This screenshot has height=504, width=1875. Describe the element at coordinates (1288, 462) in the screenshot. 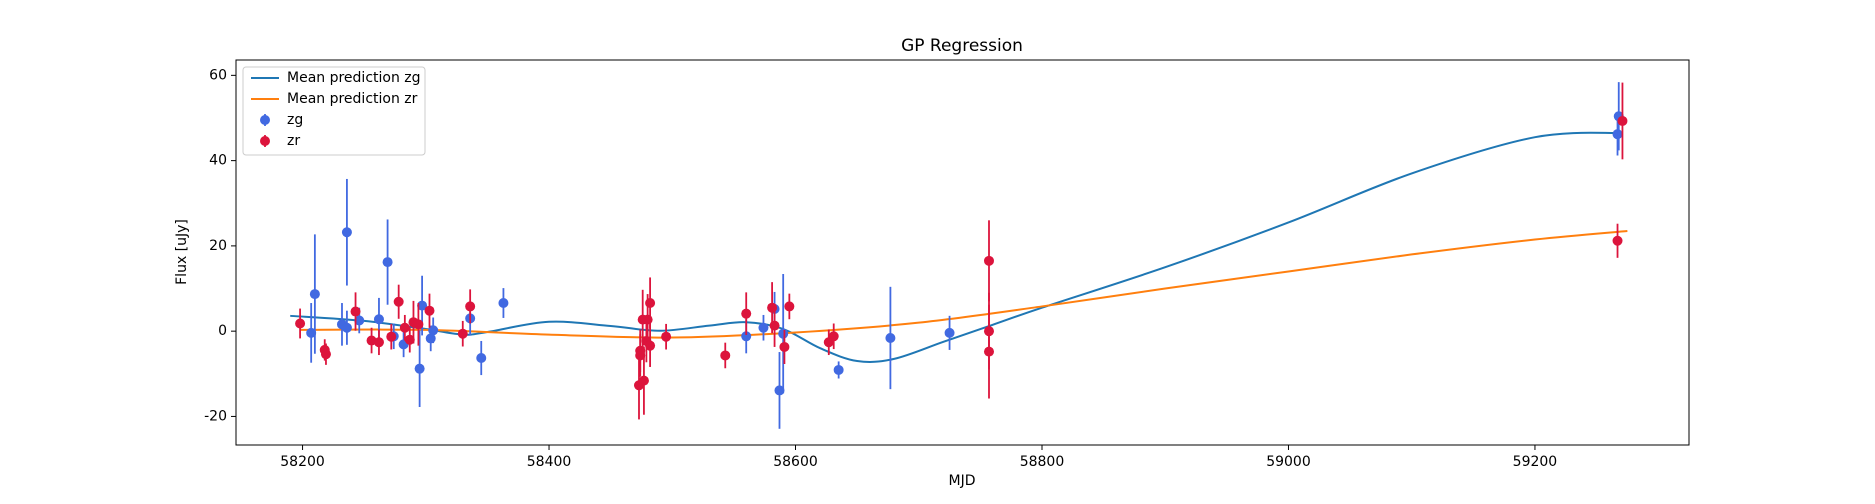

I see `x-tick-label: 59000` at that location.